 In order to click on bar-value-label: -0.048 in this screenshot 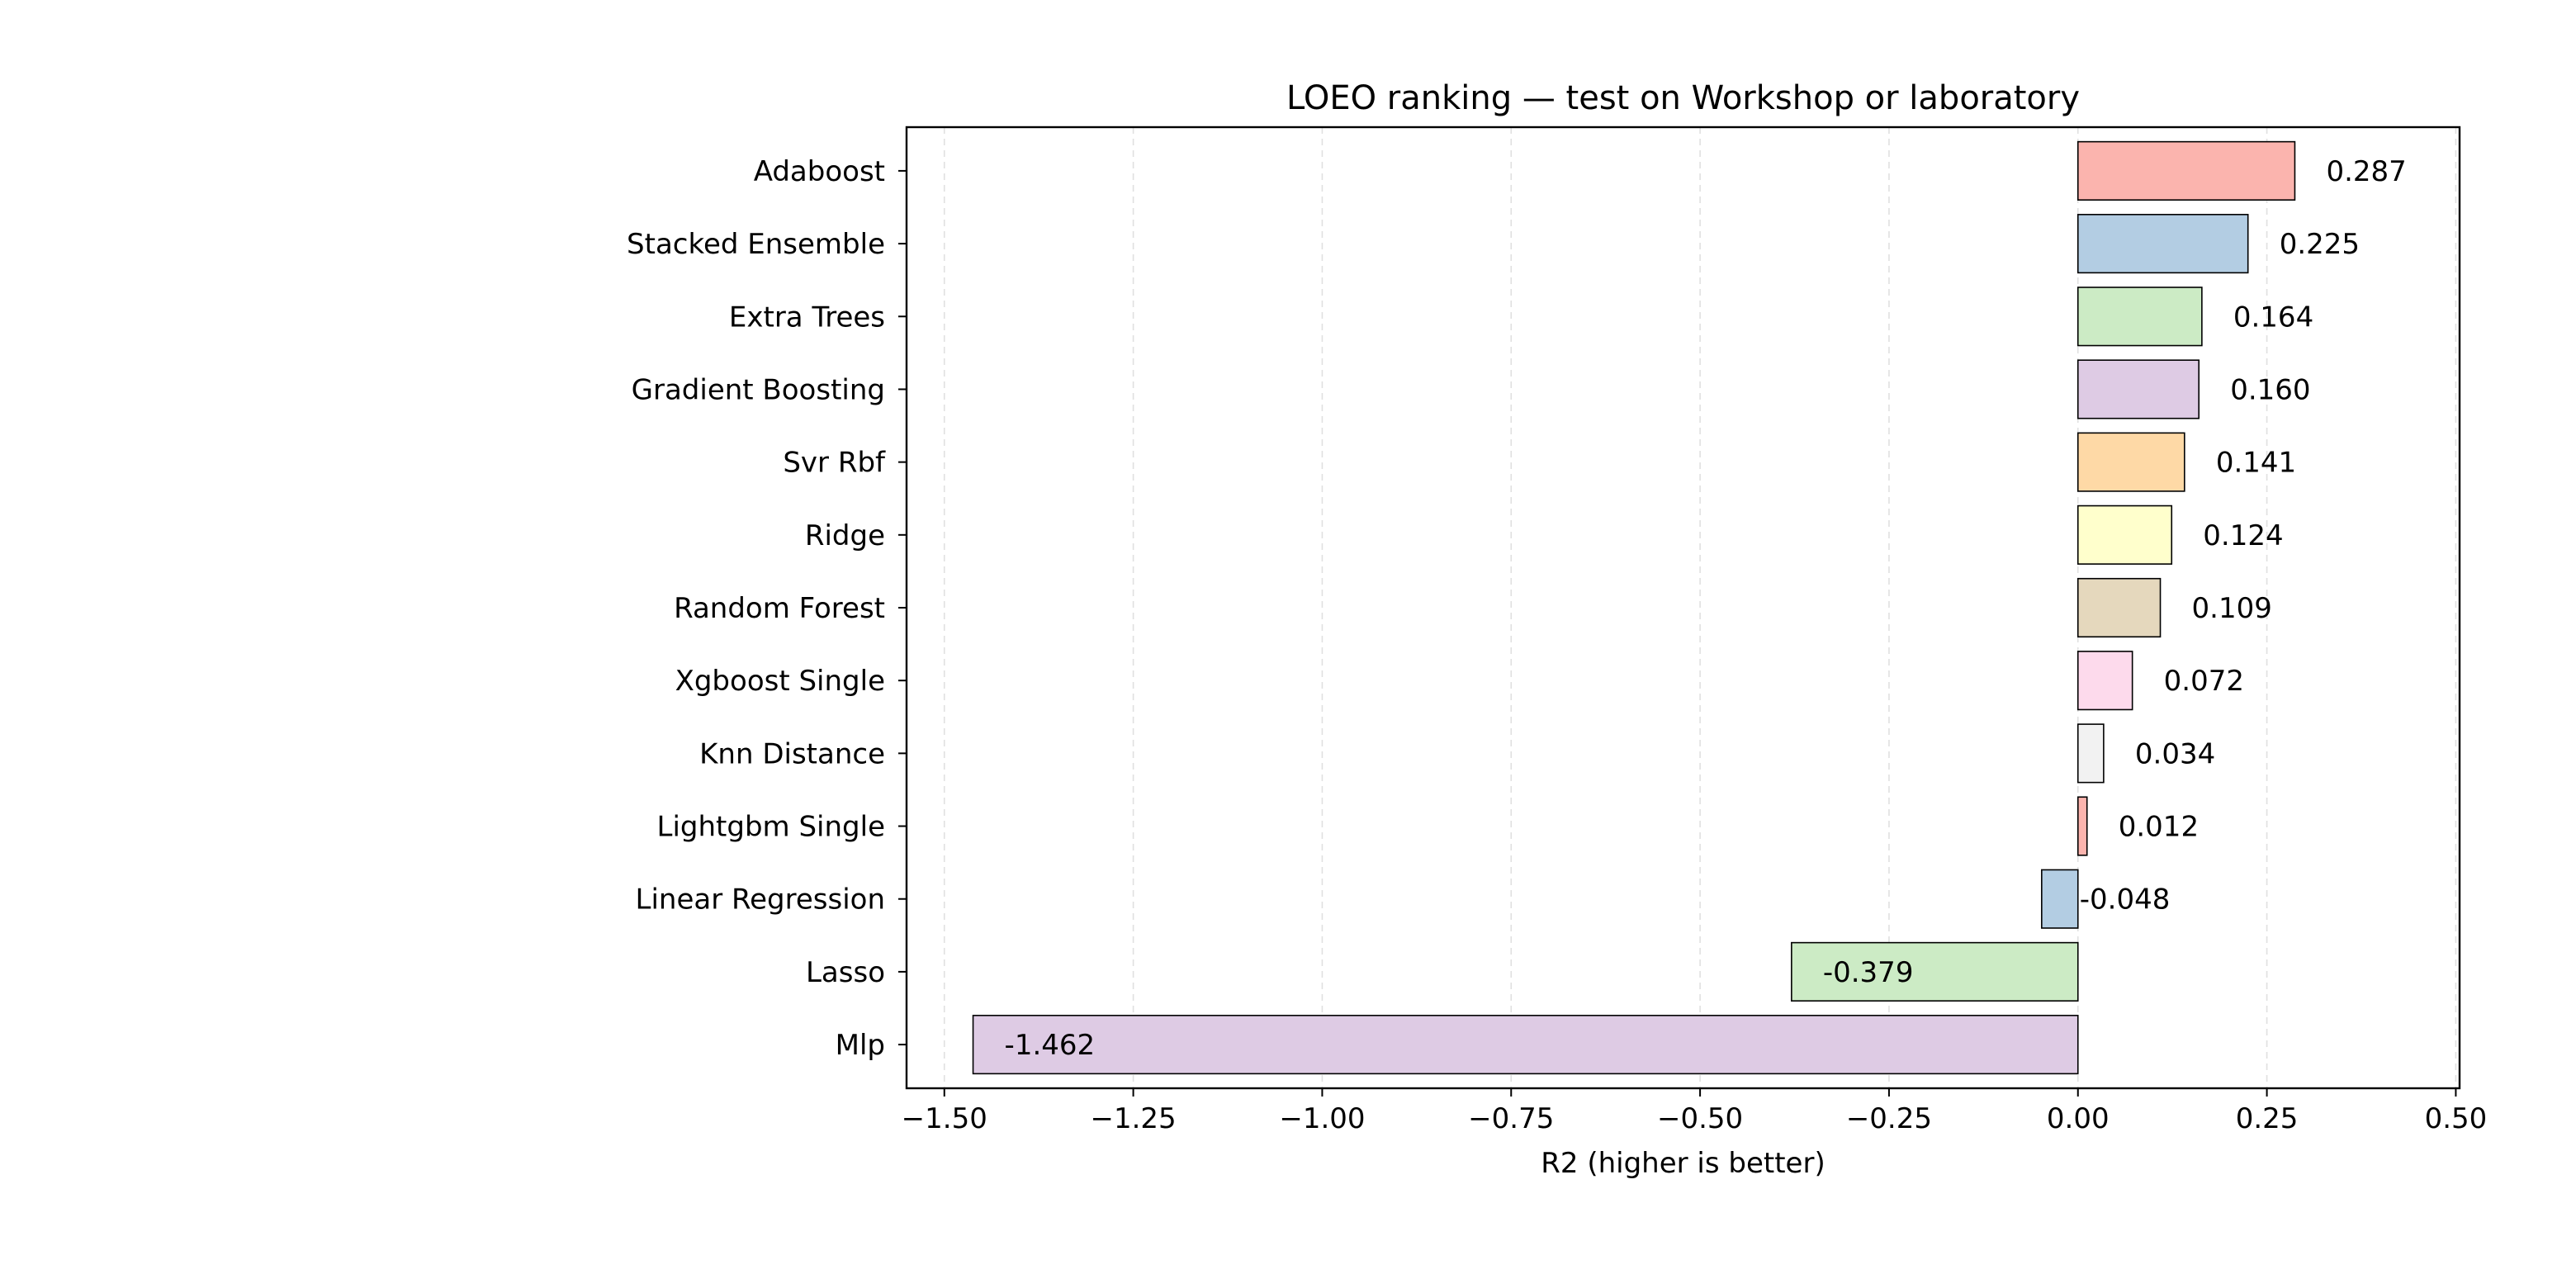, I will do `click(2125, 900)`.